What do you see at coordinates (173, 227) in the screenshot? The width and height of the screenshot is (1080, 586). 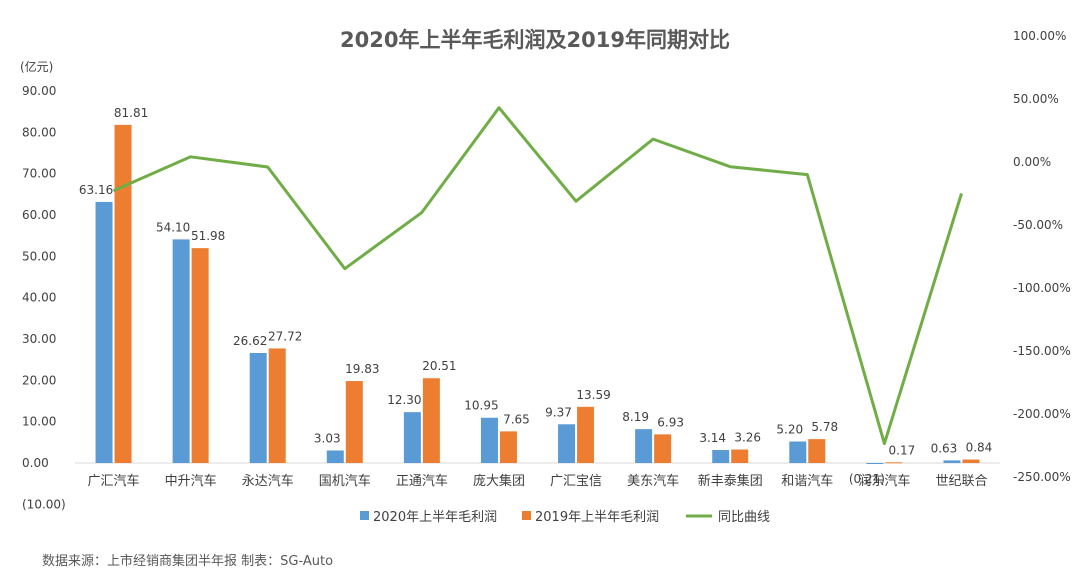 I see `bar-label-2020: 54.10` at bounding box center [173, 227].